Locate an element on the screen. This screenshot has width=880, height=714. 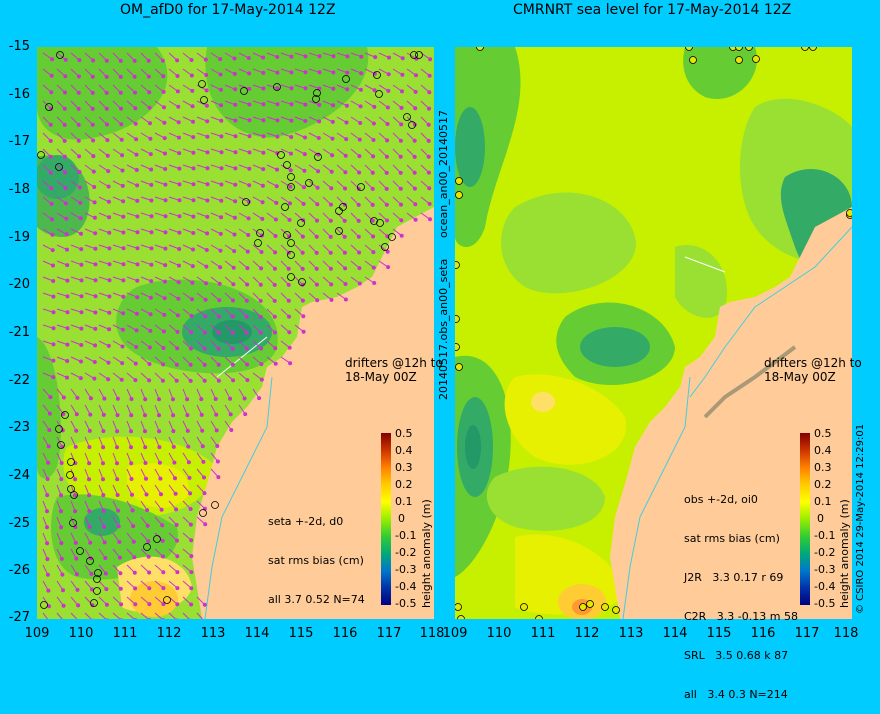
colorbar-tick: 0.4 is located at coordinates (404, 450).